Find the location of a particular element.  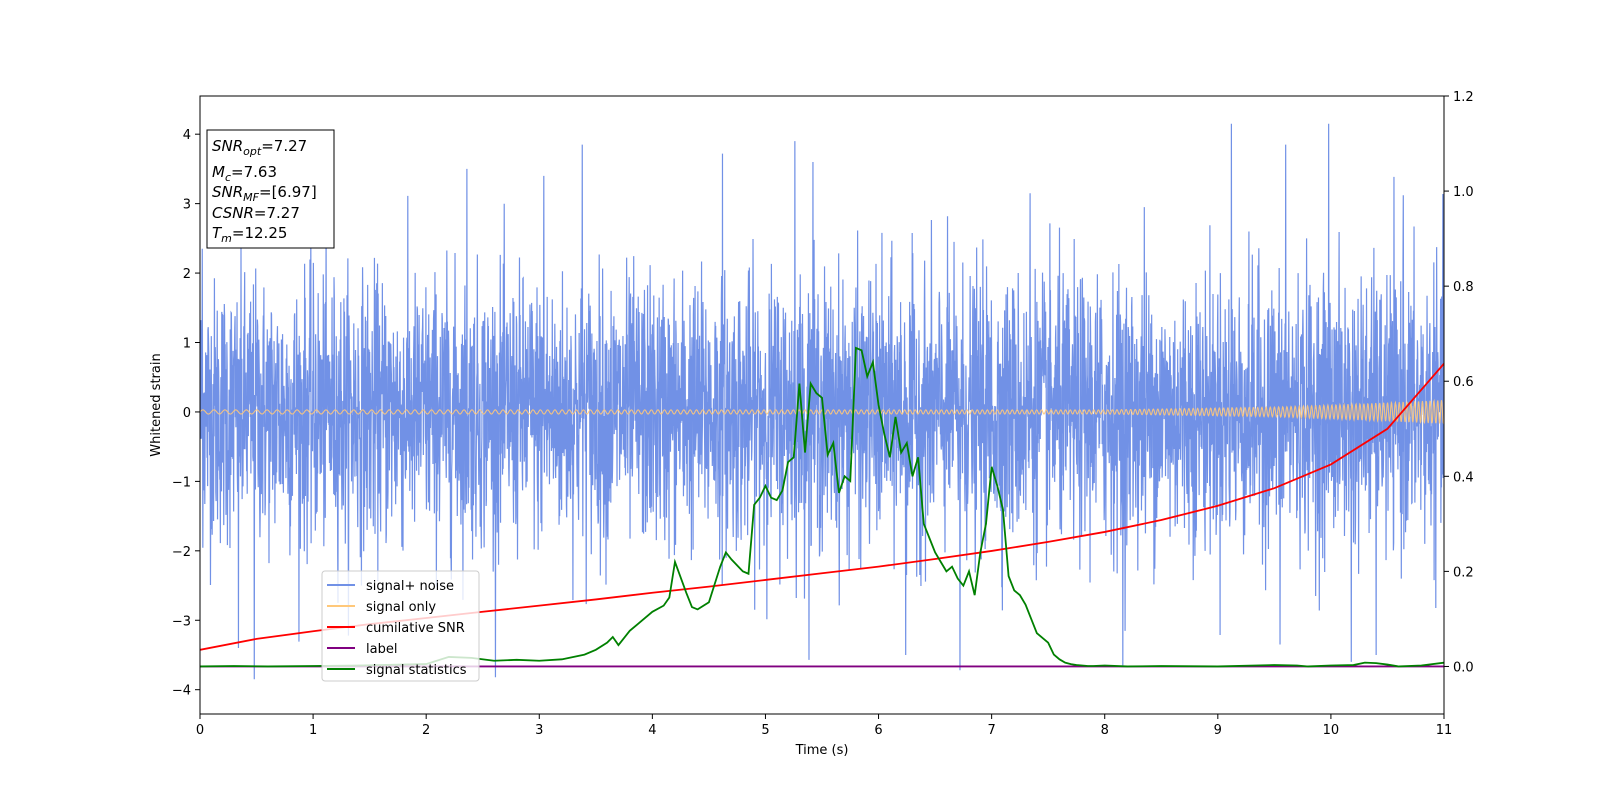

x-tick-label: 2 is located at coordinates (426, 730).